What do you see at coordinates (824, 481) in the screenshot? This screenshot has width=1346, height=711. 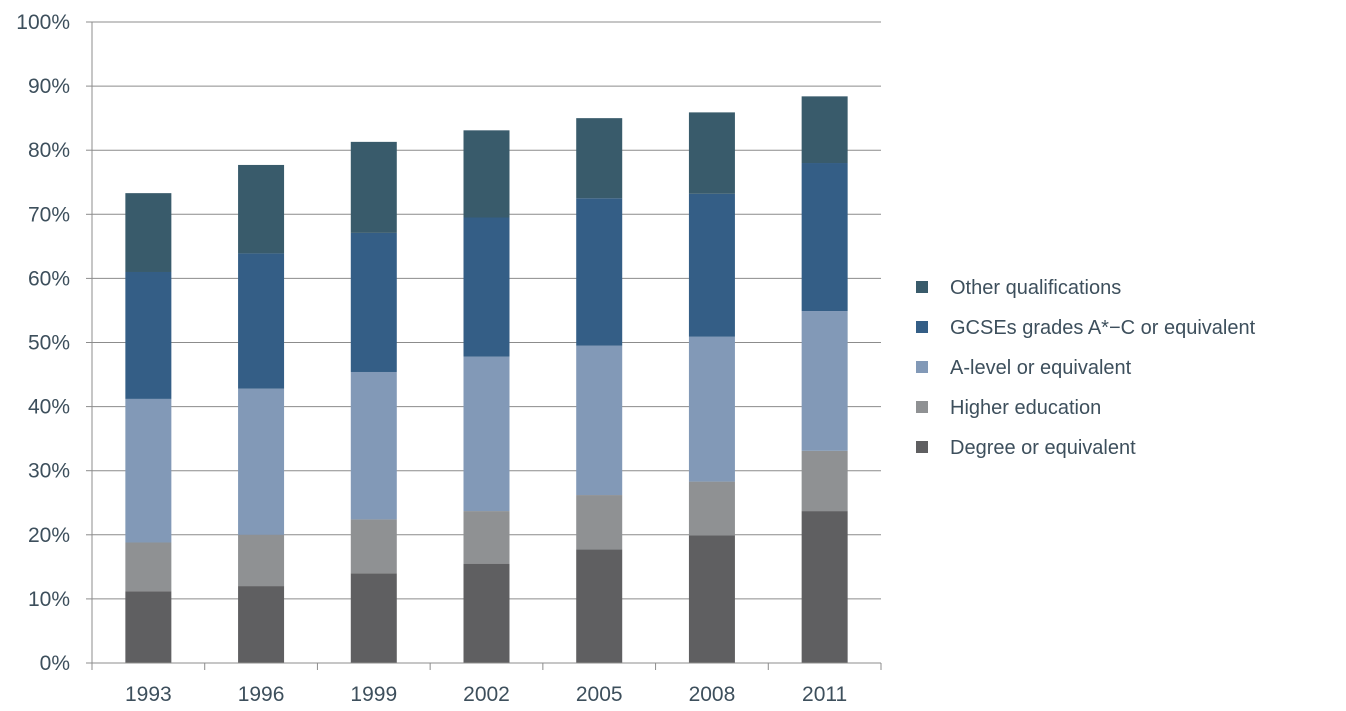 I see `bar-segment-higher-education-2011` at bounding box center [824, 481].